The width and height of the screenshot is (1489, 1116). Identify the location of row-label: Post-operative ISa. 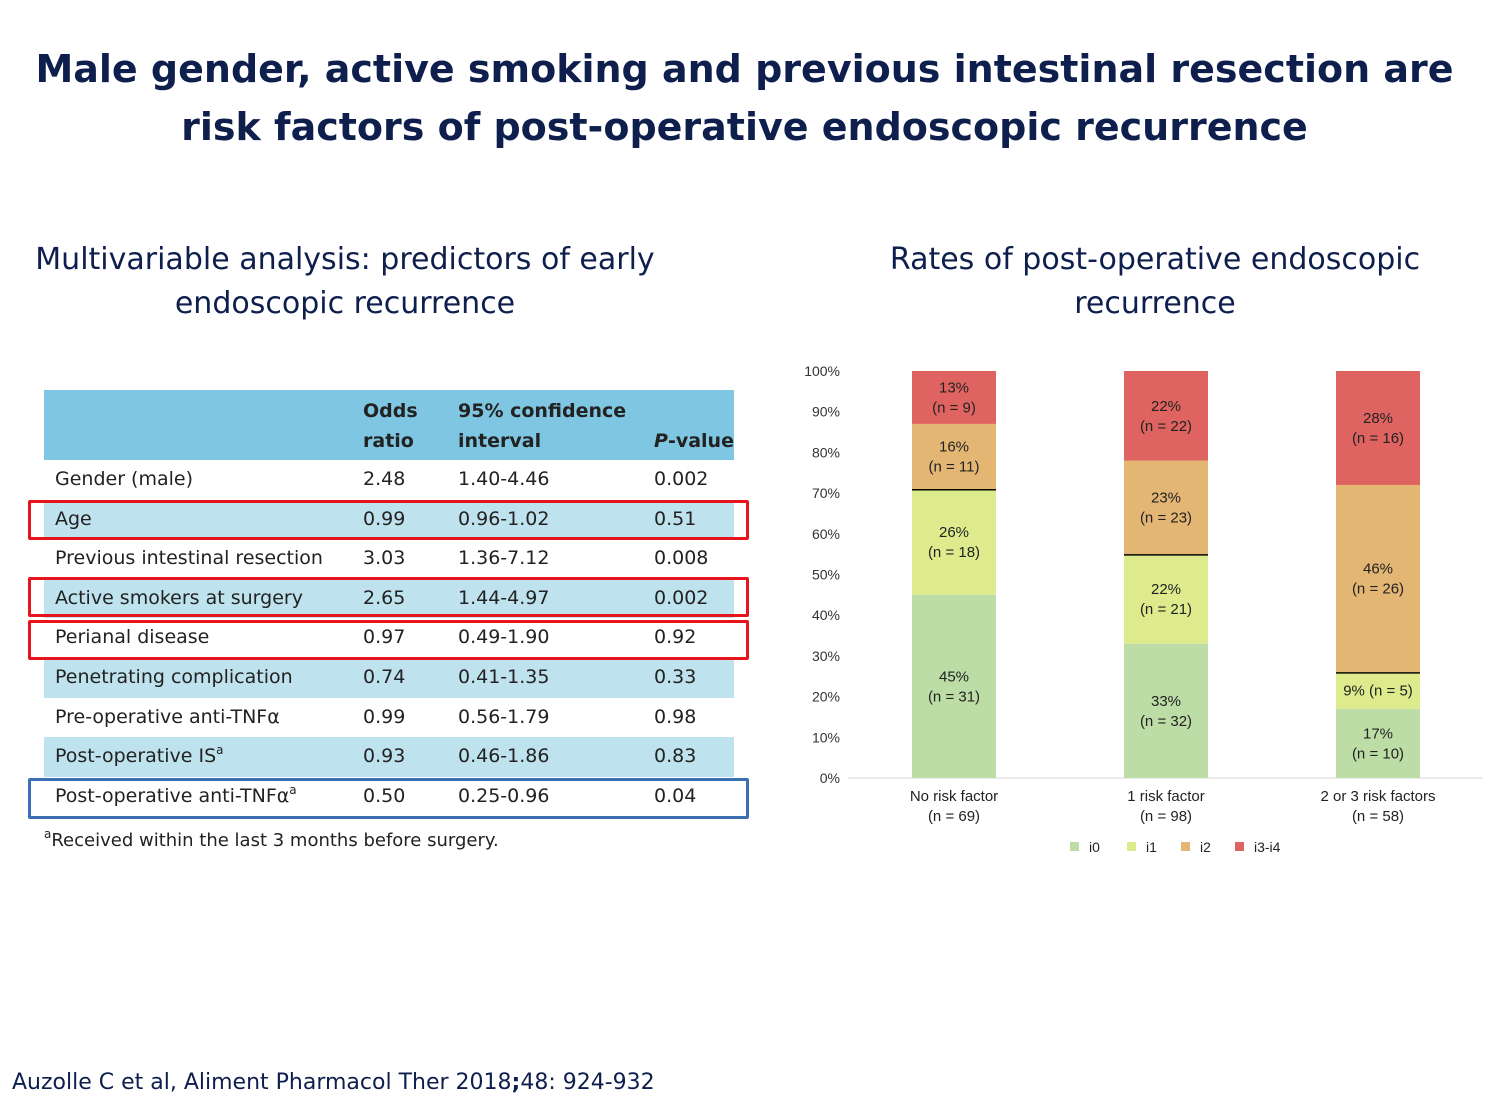
(139, 757).